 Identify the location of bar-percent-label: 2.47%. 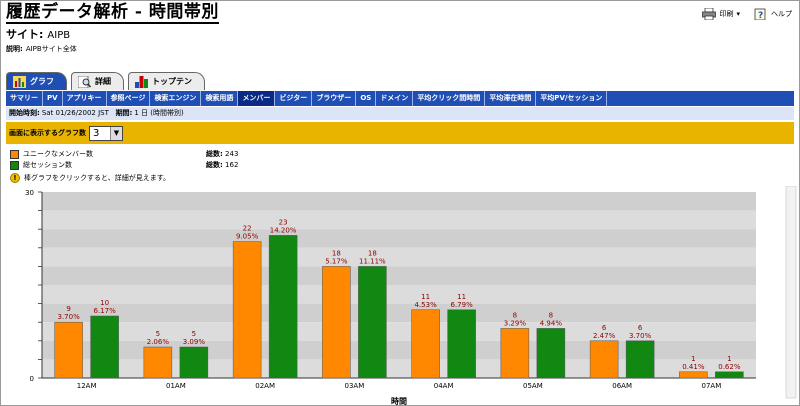
(604, 336).